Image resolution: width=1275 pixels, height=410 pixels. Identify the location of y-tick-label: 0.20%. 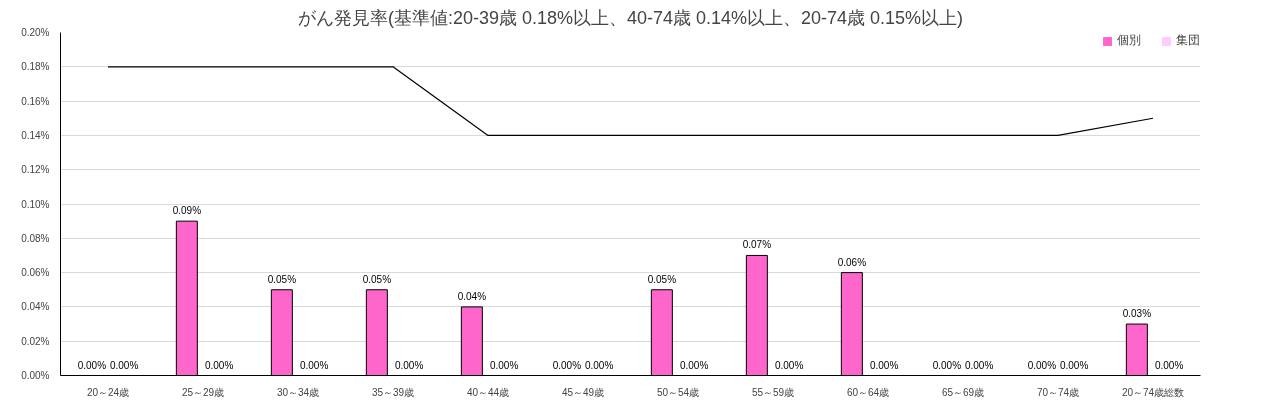
(35, 32).